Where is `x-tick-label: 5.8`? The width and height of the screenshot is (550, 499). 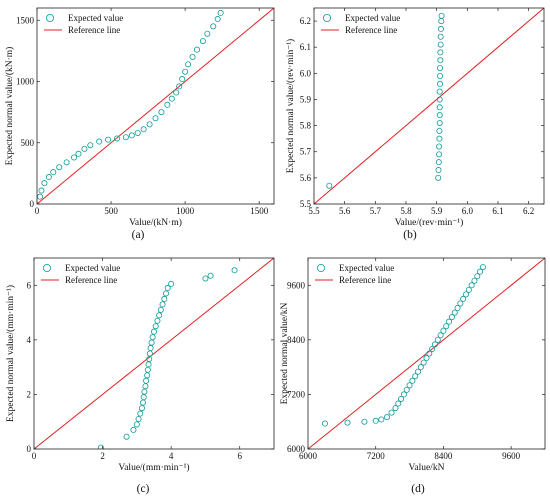
x-tick-label: 5.8 is located at coordinates (406, 211).